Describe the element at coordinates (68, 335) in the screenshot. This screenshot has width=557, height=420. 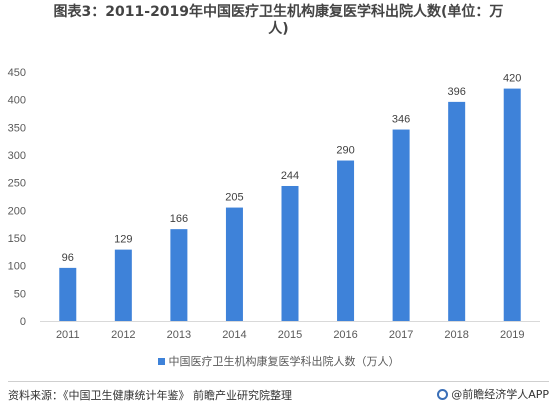
I see `x-tick-label-2011: 2011` at that location.